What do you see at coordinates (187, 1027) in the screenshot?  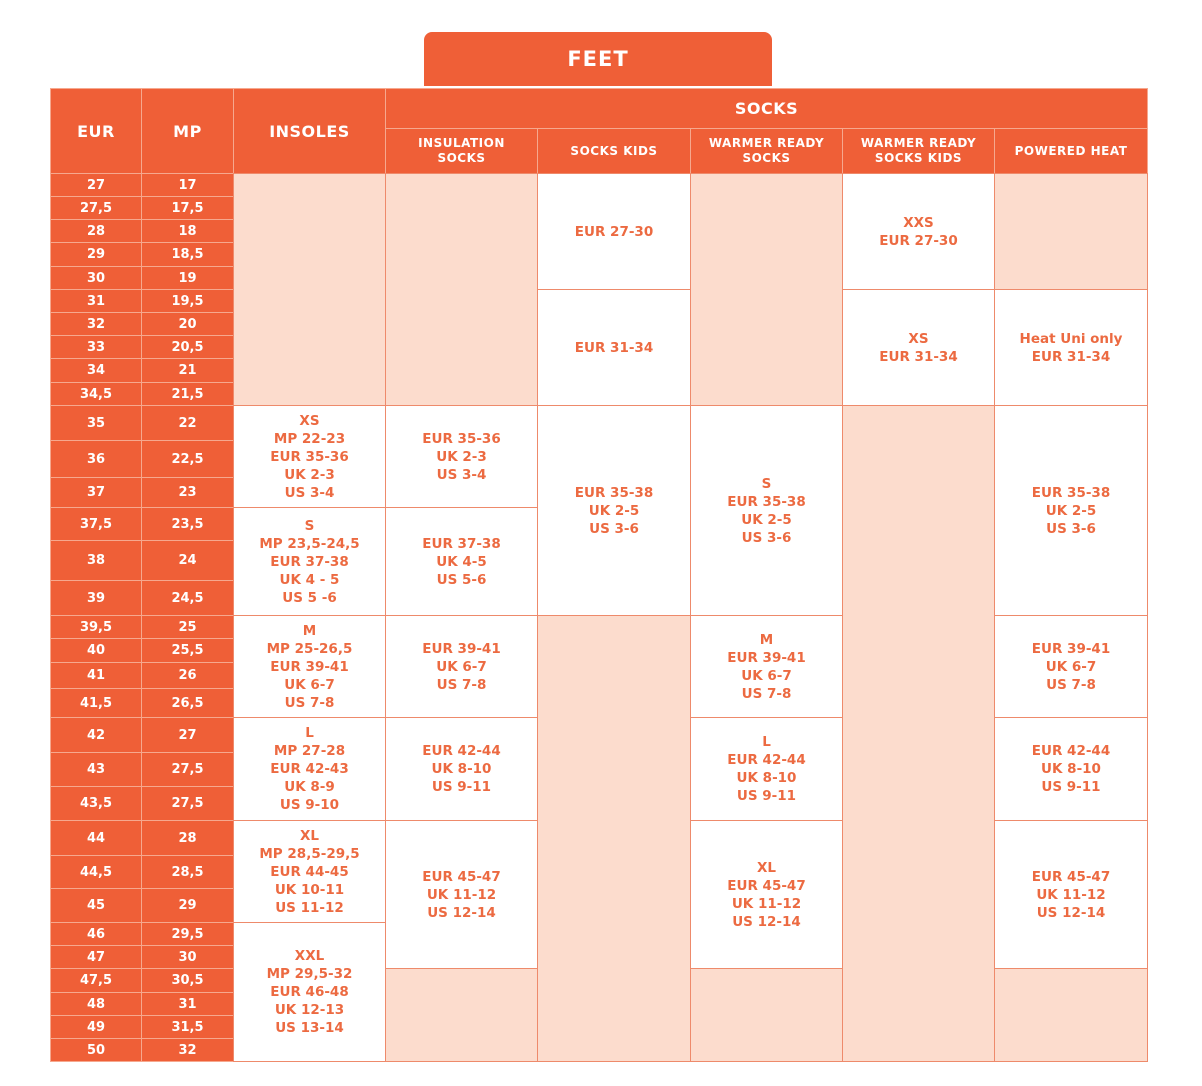 I see `mp-size-cell: 31,5` at bounding box center [187, 1027].